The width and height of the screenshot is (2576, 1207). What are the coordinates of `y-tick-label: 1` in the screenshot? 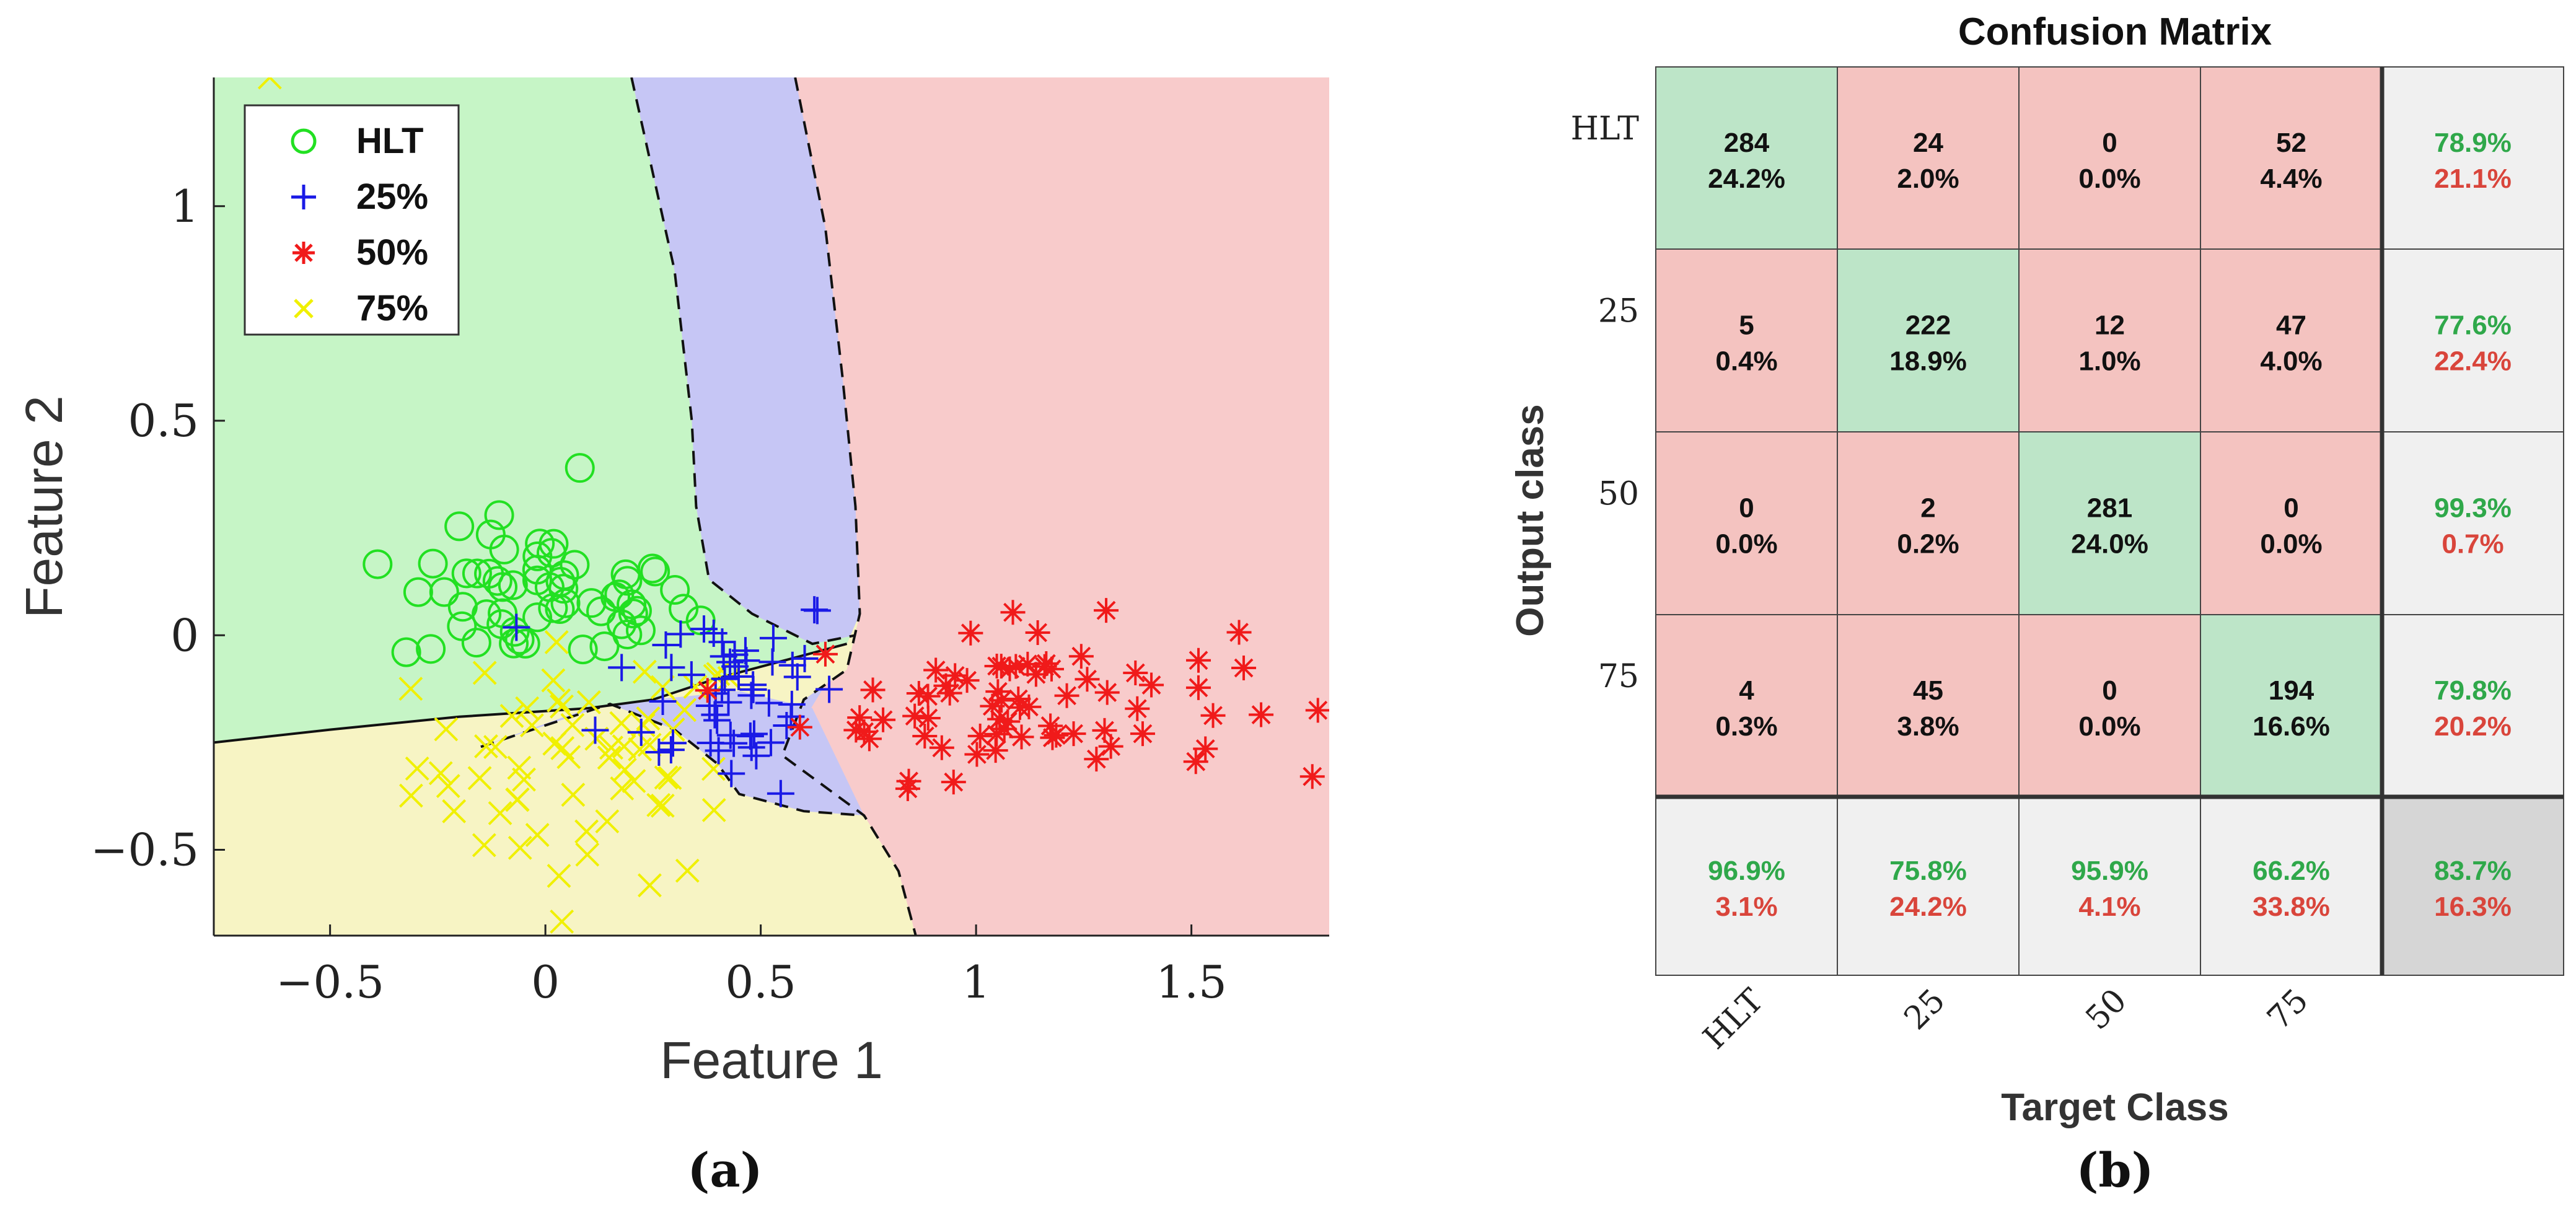 It's located at (184, 206).